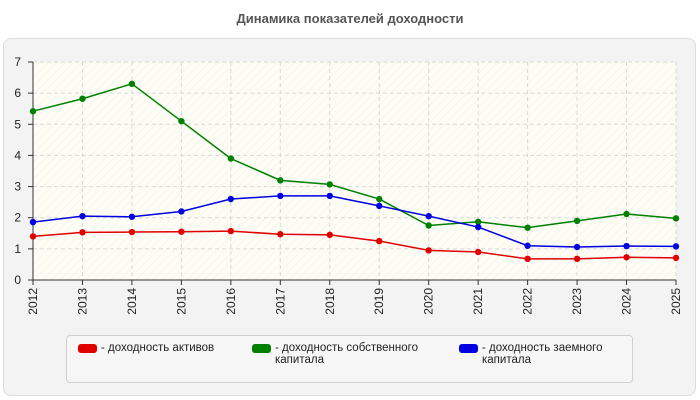 This screenshot has height=400, width=700. Describe the element at coordinates (379, 301) in the screenshot. I see `x-tick-label: 2019` at that location.